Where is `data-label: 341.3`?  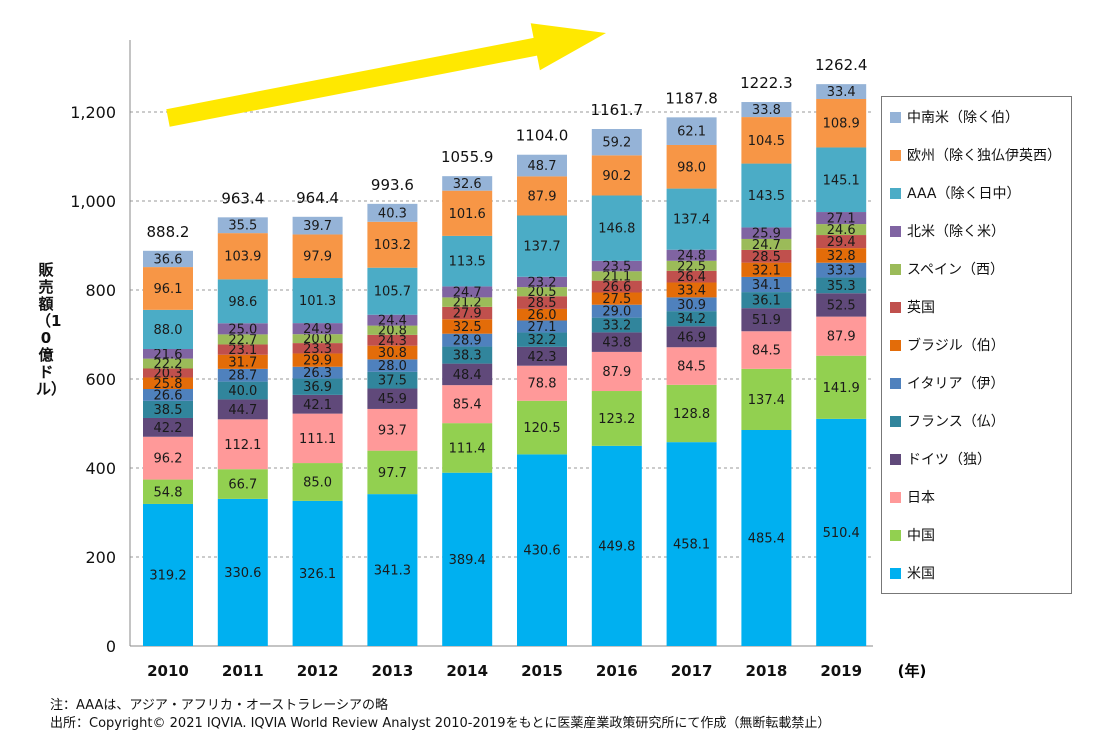
data-label: 341.3 is located at coordinates (392, 571).